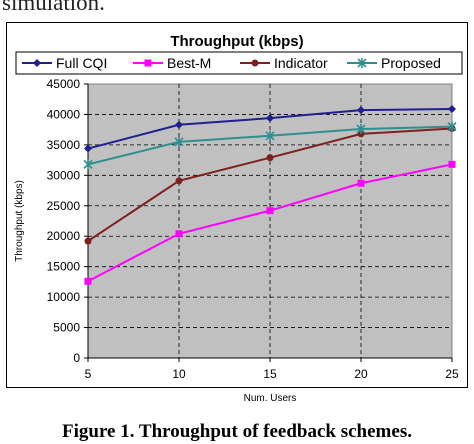 The width and height of the screenshot is (474, 444). I want to click on legend-entry-full-cqi: Full CQI, so click(64, 63).